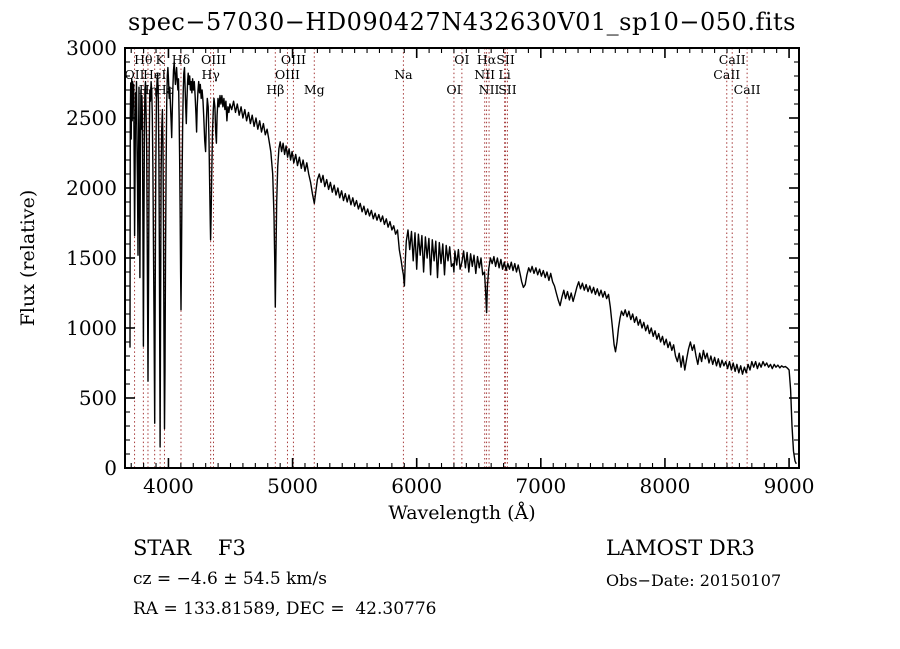 This screenshot has height=649, width=900. I want to click on y-tick-label: 1000, so click(91, 328).